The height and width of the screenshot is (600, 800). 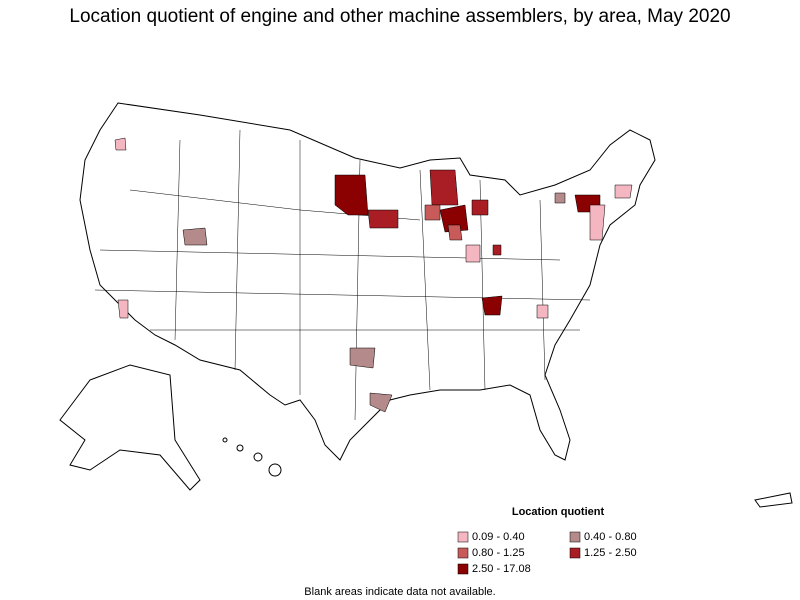 I want to click on puerto-rico, so click(x=773, y=500).